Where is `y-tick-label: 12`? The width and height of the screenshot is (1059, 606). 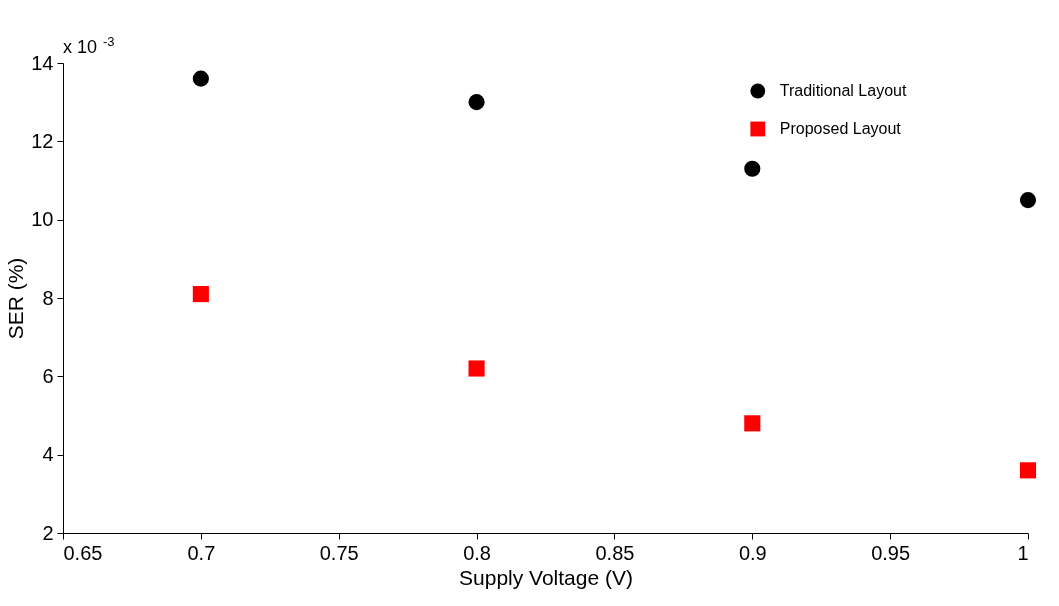
y-tick-label: 12 is located at coordinates (42, 140).